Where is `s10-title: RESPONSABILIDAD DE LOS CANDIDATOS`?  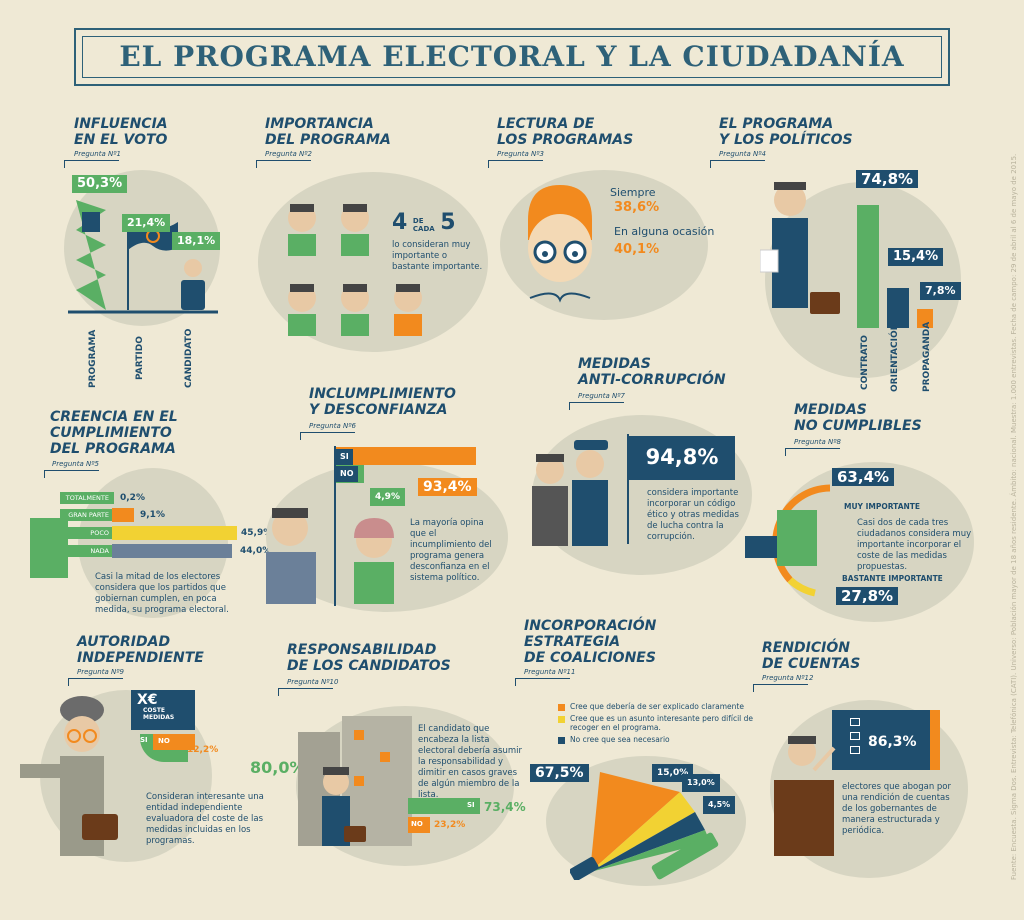
s10-title: RESPONSABILIDAD DE LOS CANDIDATOS is located at coordinates (369, 658).